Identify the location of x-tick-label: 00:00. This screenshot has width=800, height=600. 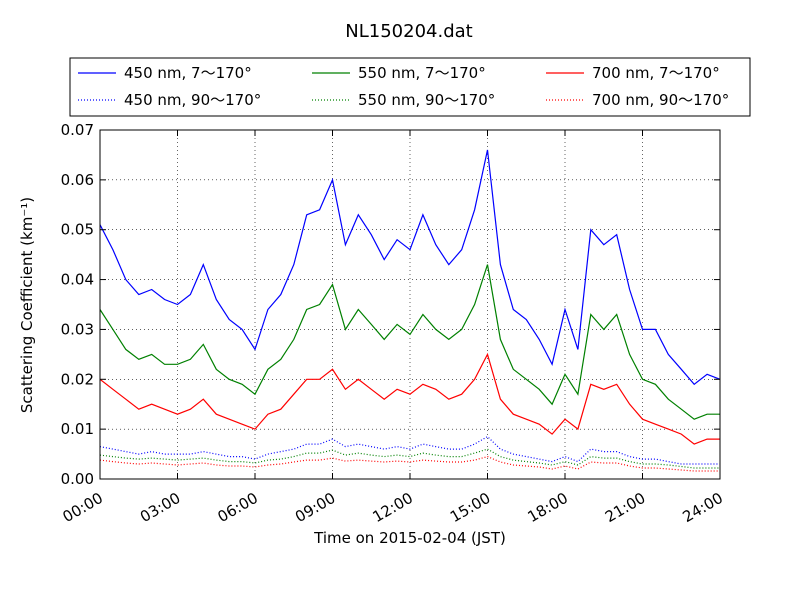
(83, 507).